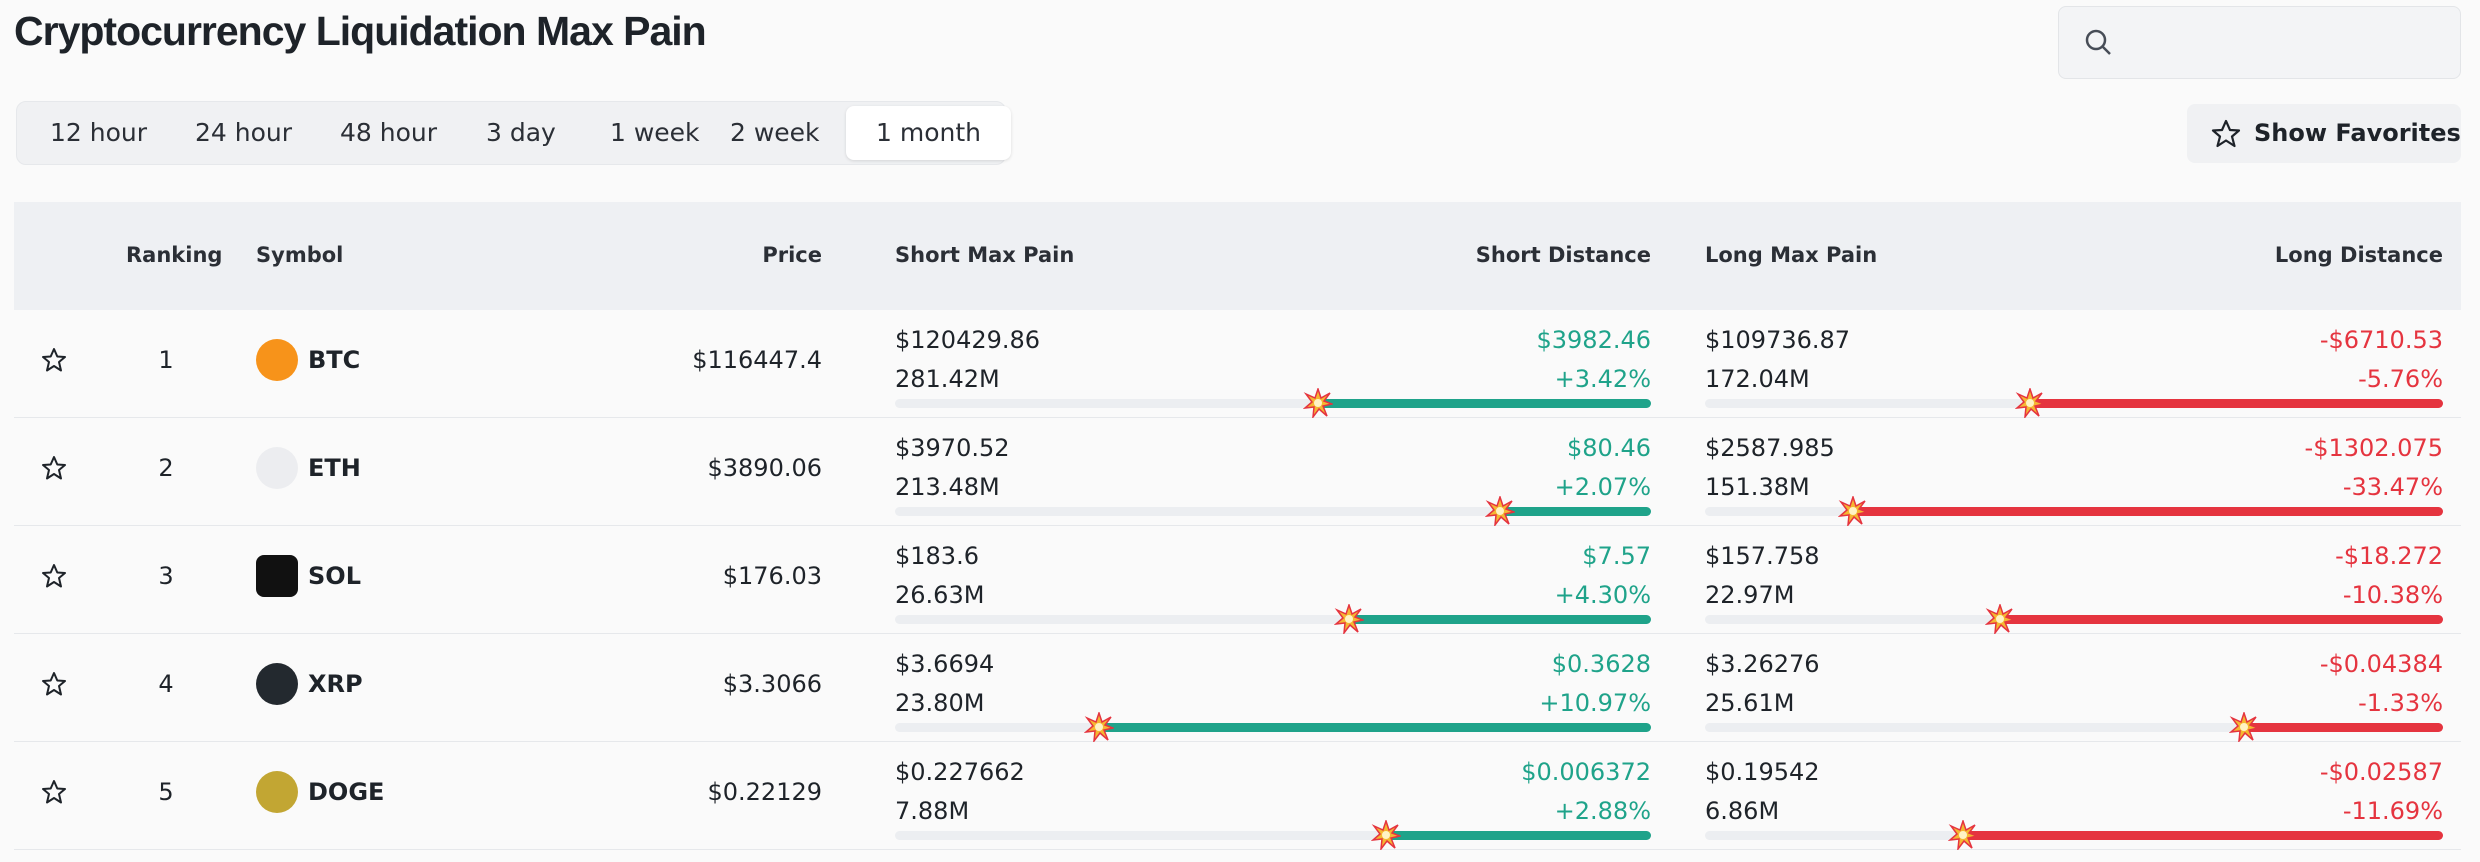  I want to click on short-distance: $7.57, so click(1616, 556).